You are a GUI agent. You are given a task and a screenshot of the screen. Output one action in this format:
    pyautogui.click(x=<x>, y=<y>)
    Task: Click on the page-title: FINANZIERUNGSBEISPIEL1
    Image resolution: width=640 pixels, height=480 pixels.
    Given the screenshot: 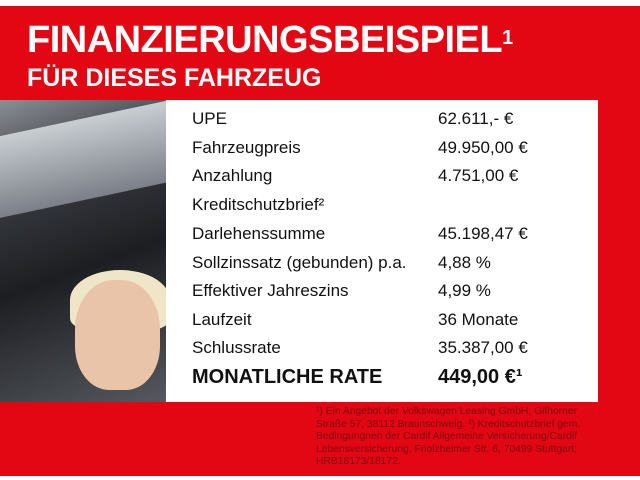 What is the action you would take?
    pyautogui.click(x=270, y=40)
    